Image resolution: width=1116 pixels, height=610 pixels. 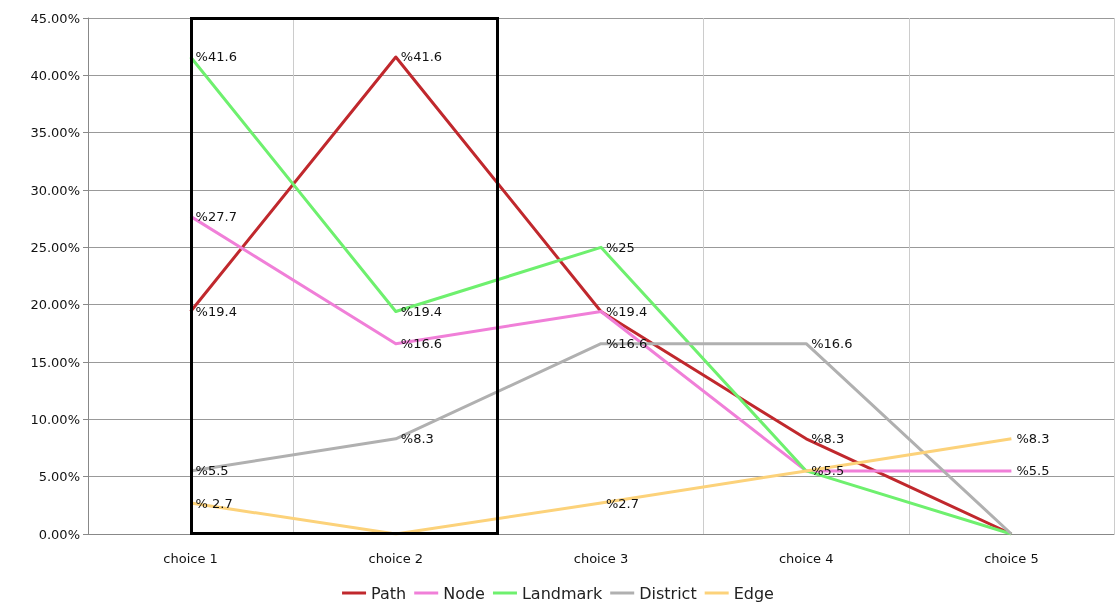 What do you see at coordinates (55, 75) in the screenshot?
I see `y-tick-label: 40.00%` at bounding box center [55, 75].